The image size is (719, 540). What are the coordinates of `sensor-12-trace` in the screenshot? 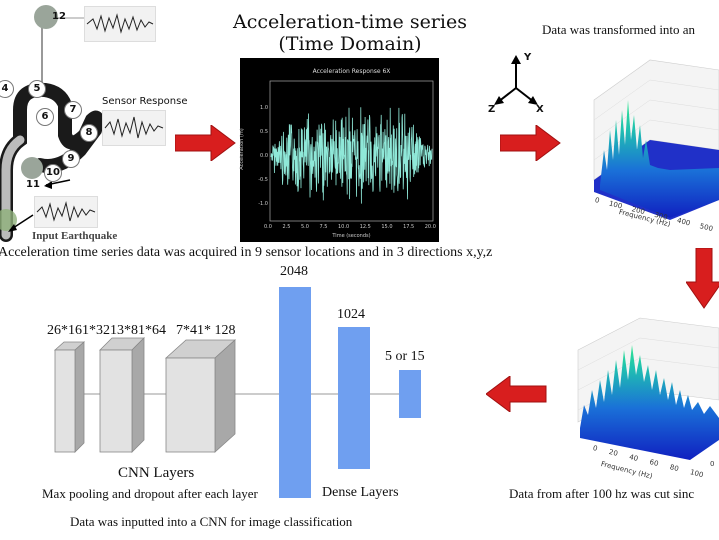 It's located at (120, 24).